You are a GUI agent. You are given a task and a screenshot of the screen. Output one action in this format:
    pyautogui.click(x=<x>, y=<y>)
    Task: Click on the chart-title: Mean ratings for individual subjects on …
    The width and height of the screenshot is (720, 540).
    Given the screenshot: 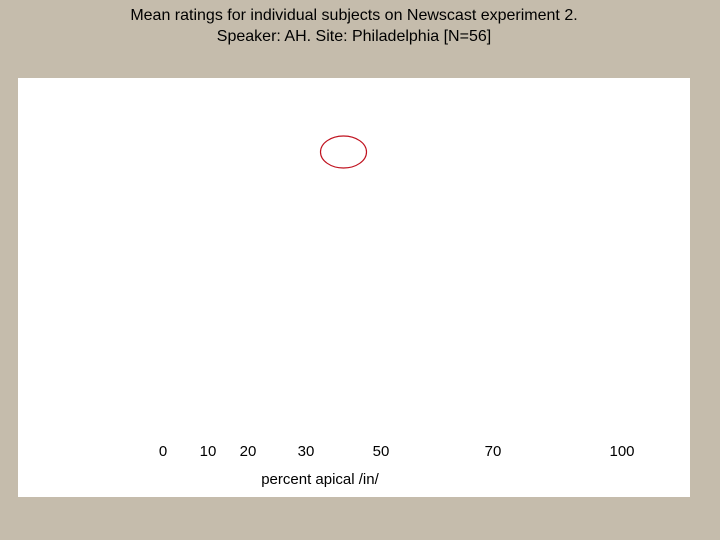 What is the action you would take?
    pyautogui.click(x=354, y=15)
    